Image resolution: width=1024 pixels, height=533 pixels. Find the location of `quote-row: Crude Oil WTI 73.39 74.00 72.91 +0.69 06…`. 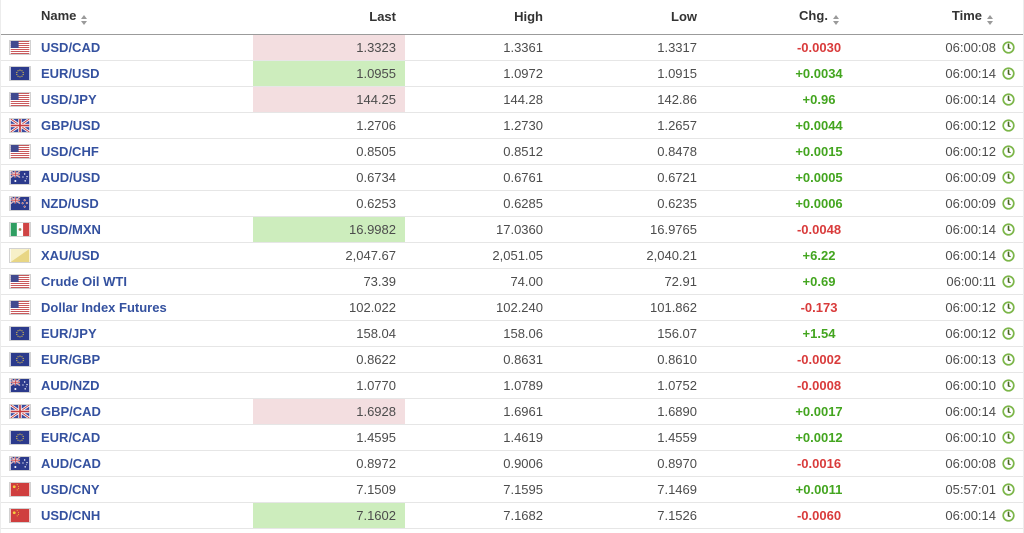

quote-row: Crude Oil WTI 73.39 74.00 72.91 +0.69 06… is located at coordinates (512, 281).